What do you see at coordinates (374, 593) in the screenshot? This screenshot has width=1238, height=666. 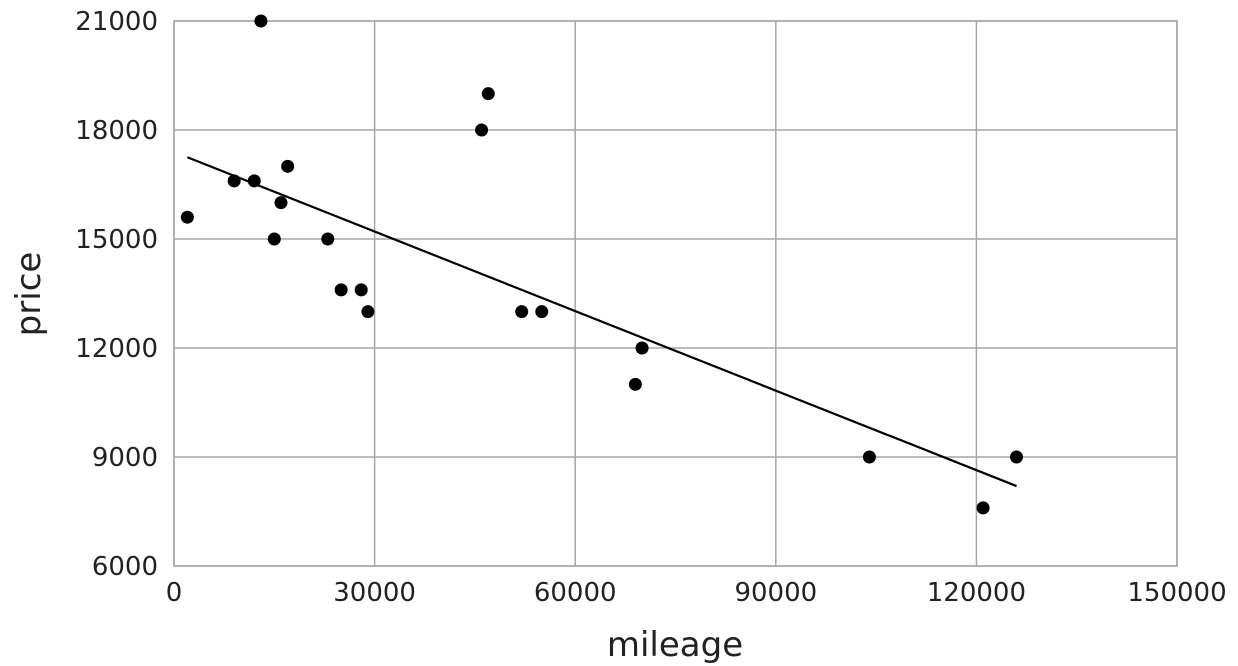 I see `x-tick-label: 30000` at bounding box center [374, 593].